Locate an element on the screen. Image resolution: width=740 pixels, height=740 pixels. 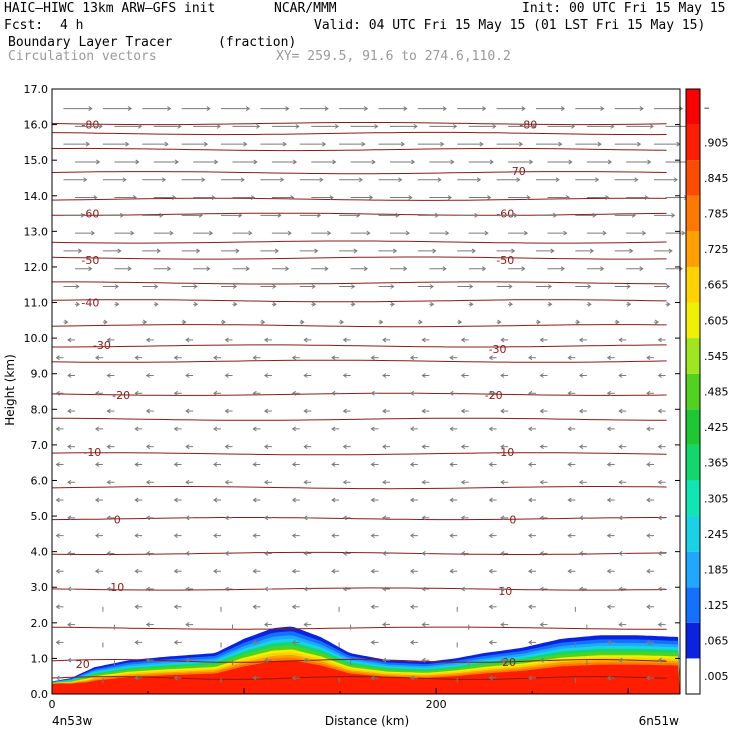
colorbar-frame is located at coordinates (693, 391).